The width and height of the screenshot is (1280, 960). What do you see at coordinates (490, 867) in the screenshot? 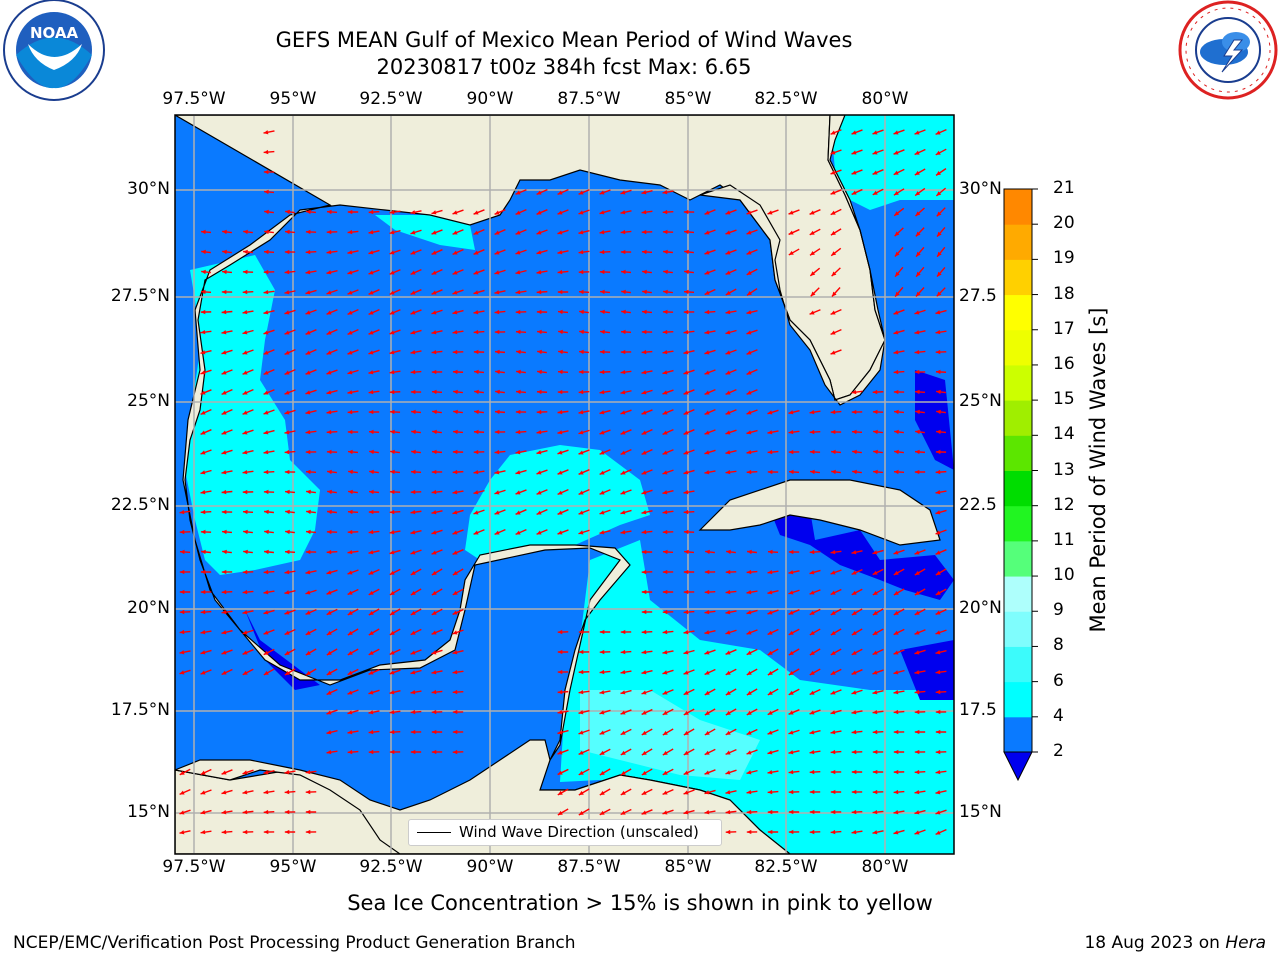
I see `lon-label-bottom: 90°W` at bounding box center [490, 867].